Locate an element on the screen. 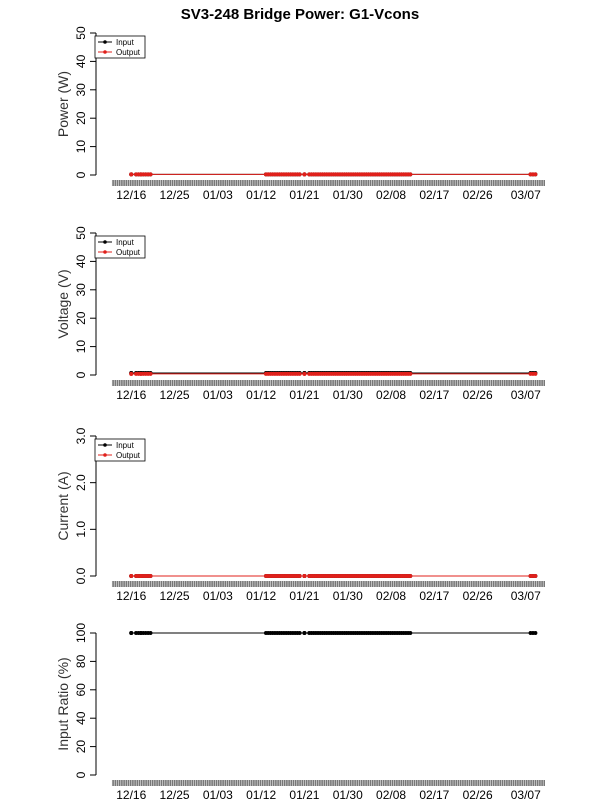  y-tick-label: 80 is located at coordinates (81, 661).